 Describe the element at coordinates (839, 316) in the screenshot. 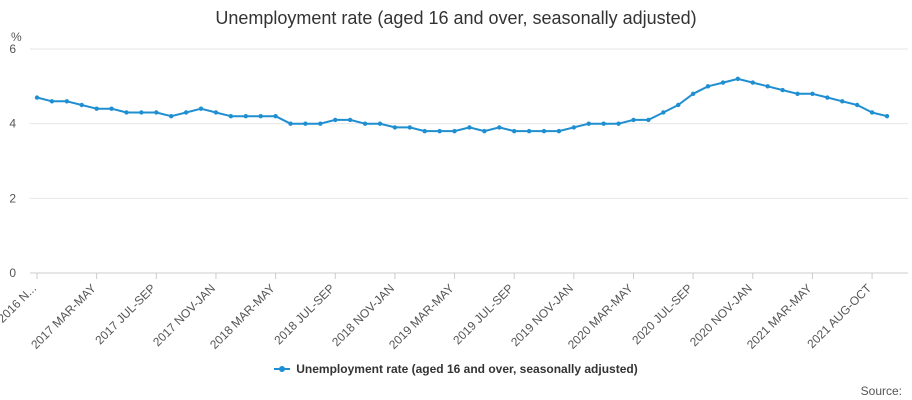

I see `x-tick-label: 2021 AUG-OCT` at that location.